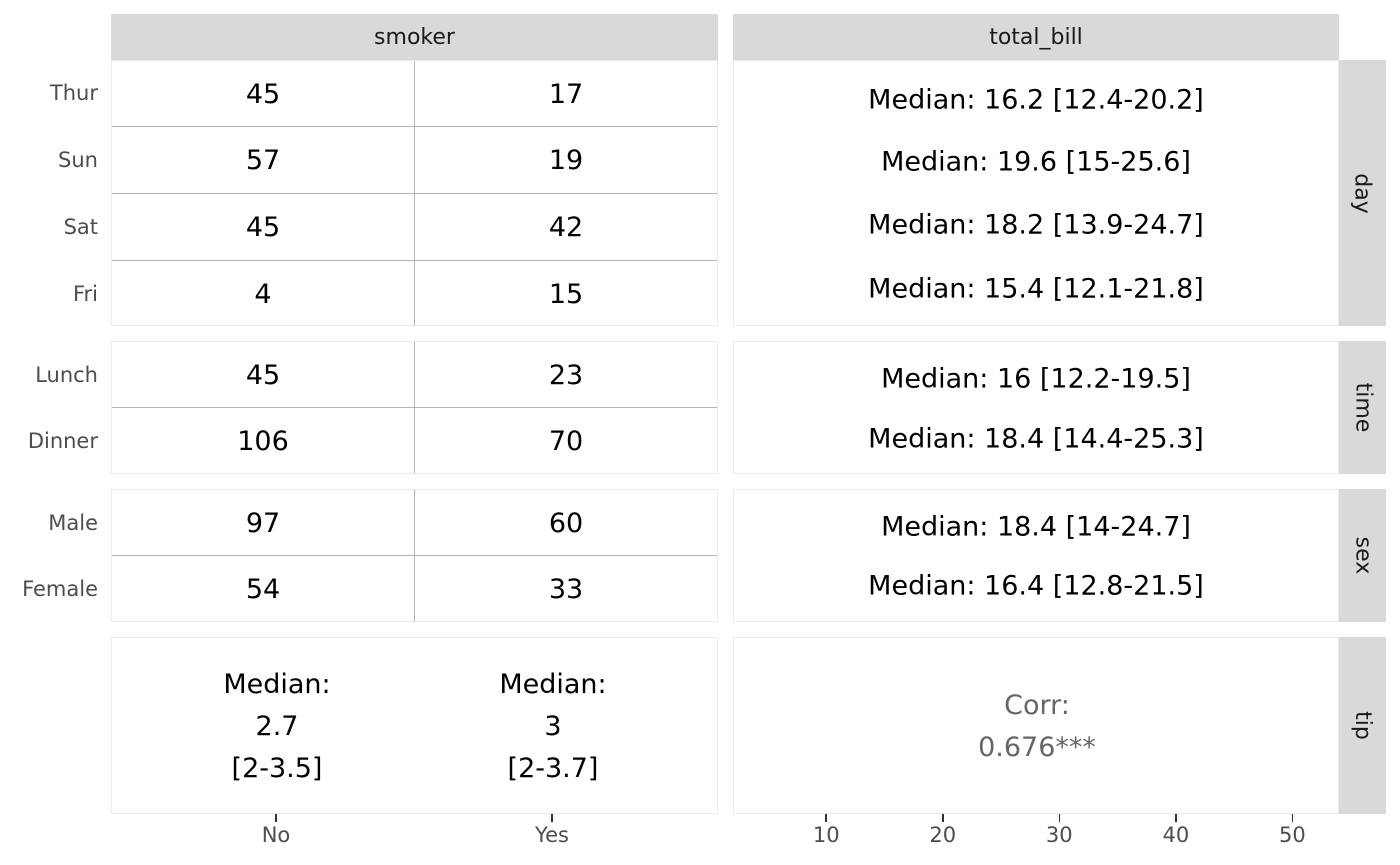  I want to click on count-cell: 17, so click(566, 94).